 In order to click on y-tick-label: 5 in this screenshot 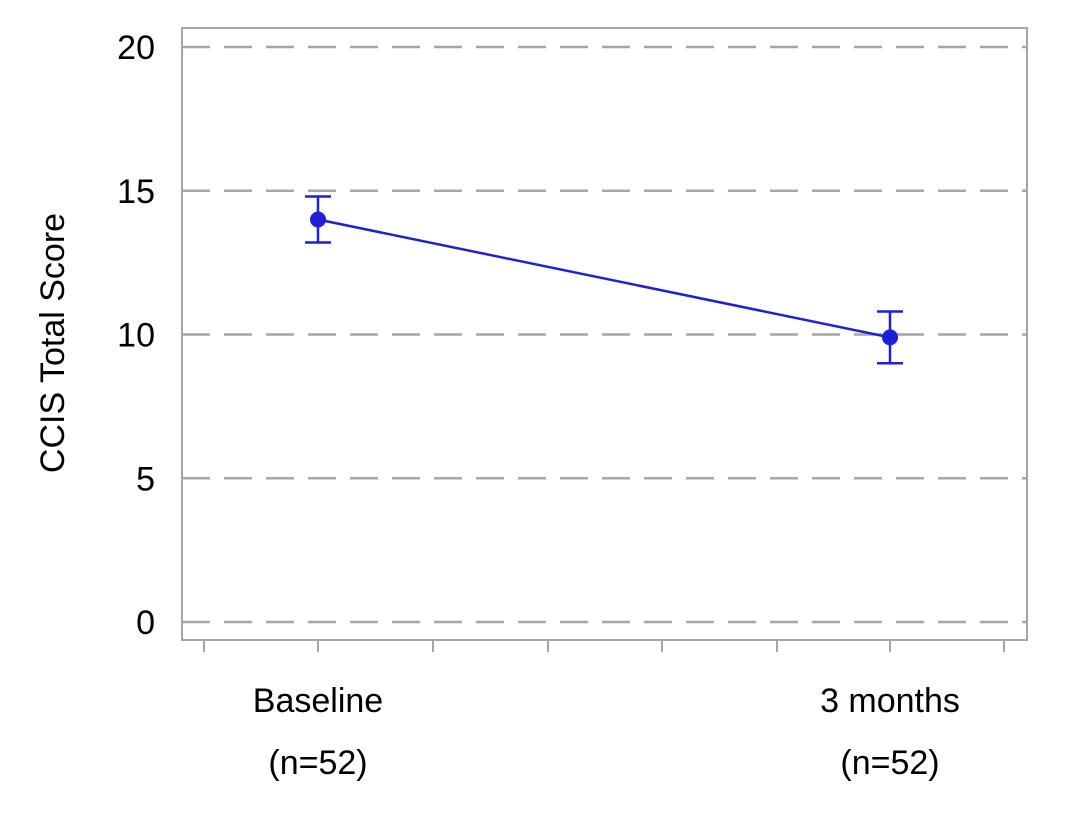, I will do `click(145, 479)`.